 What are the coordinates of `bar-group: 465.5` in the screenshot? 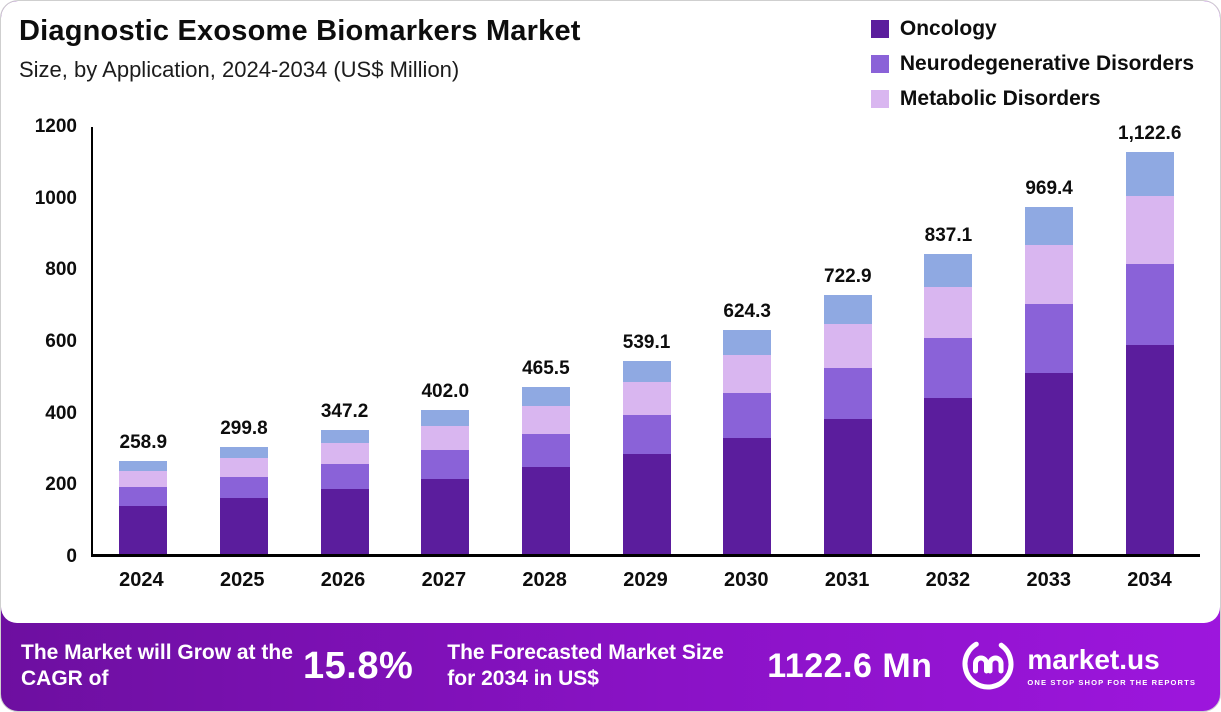 It's located at (546, 340).